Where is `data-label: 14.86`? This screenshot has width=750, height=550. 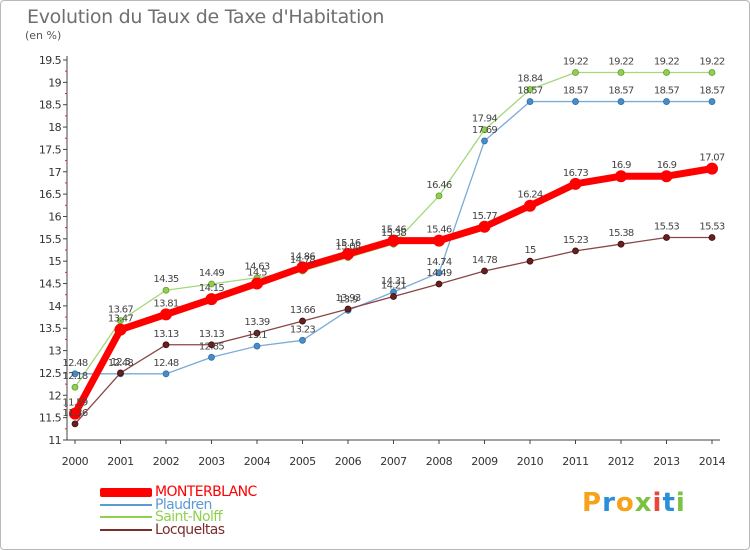
data-label: 14.86 is located at coordinates (302, 256).